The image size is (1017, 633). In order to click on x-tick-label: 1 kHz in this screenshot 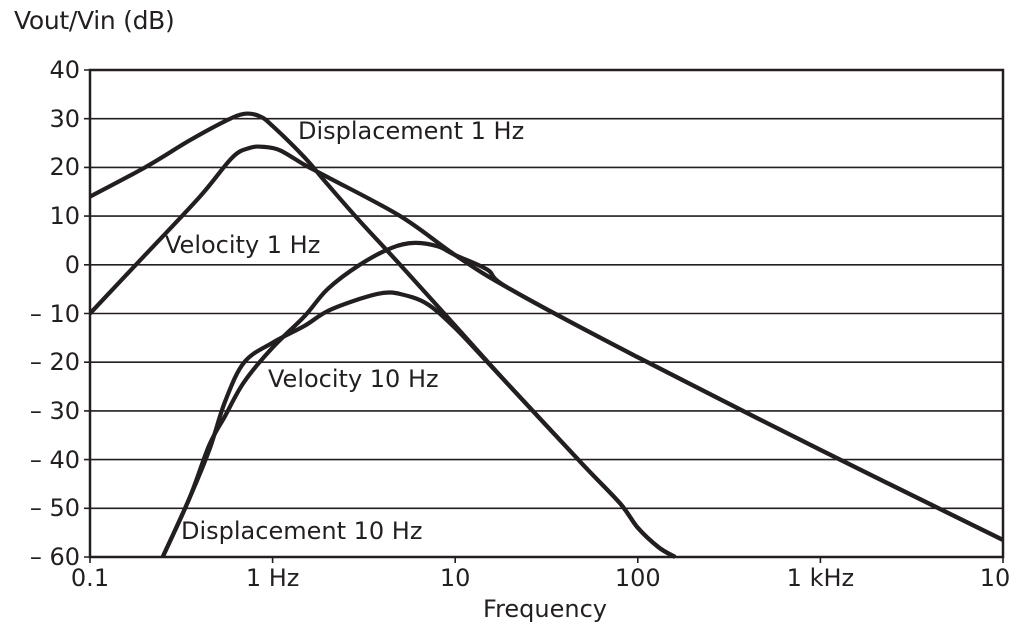, I will do `click(820, 578)`.